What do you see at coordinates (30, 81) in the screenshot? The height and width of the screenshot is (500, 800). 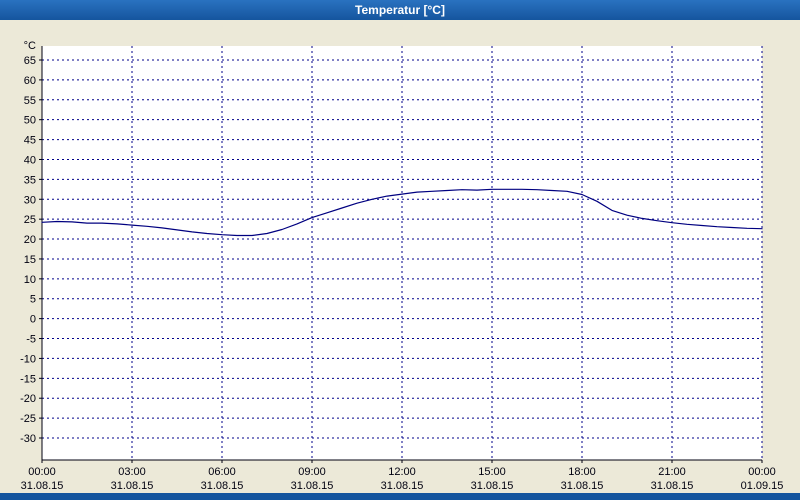 I see `svg-text: 60` at bounding box center [30, 81].